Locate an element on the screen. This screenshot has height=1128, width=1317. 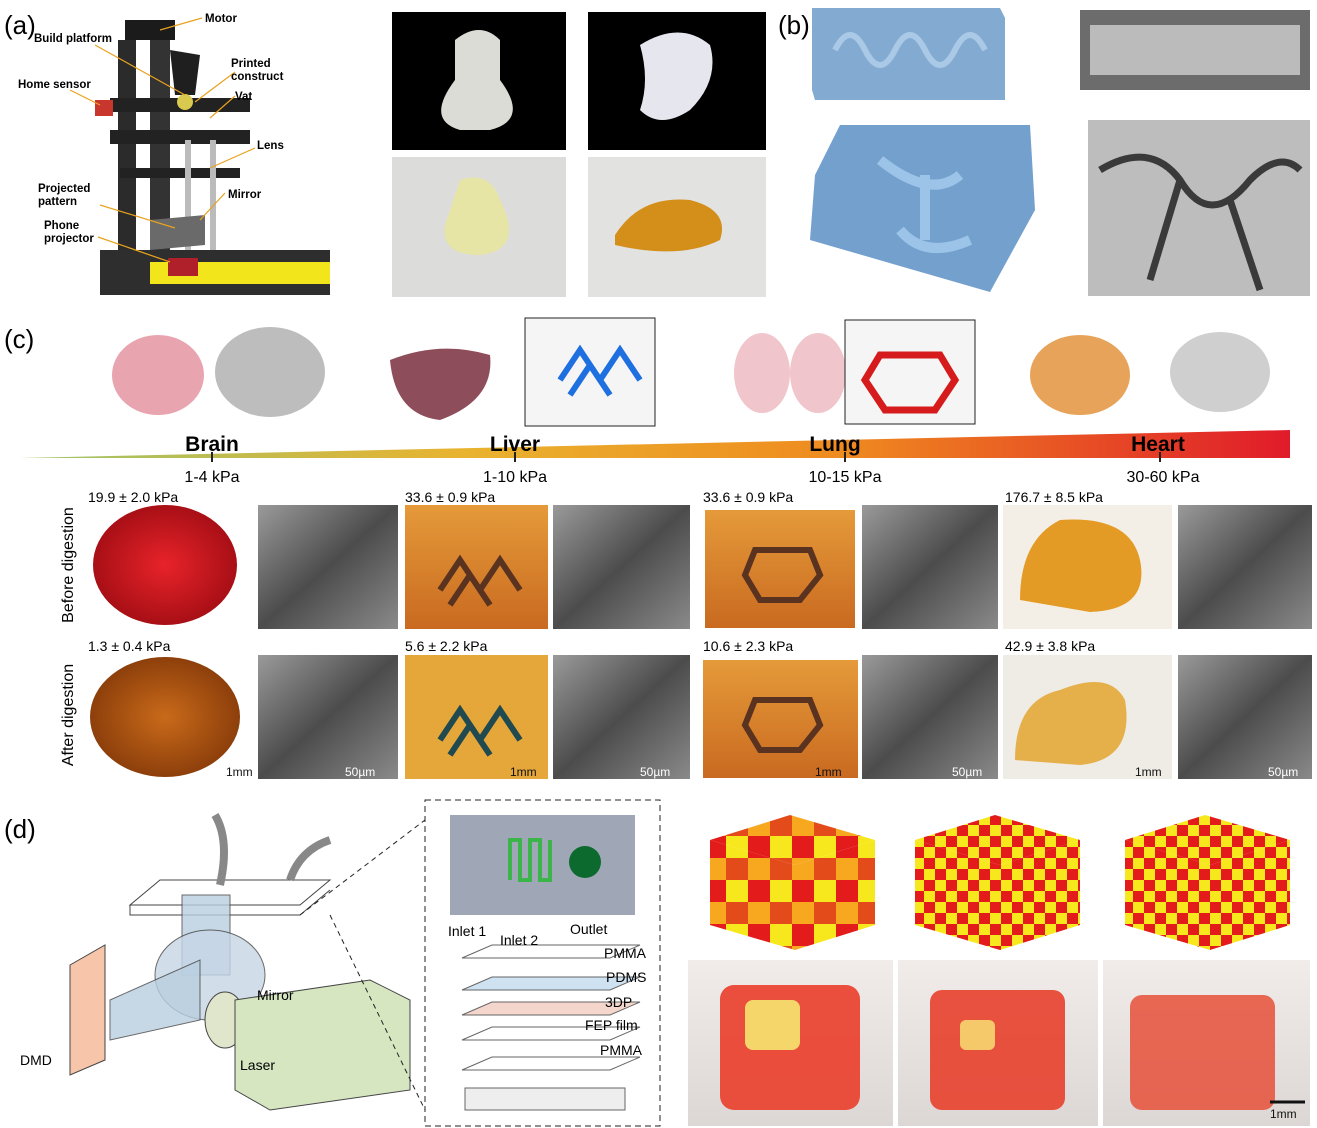
modulus-value: 19.9 ± 2.0 kPa is located at coordinates (133, 497).